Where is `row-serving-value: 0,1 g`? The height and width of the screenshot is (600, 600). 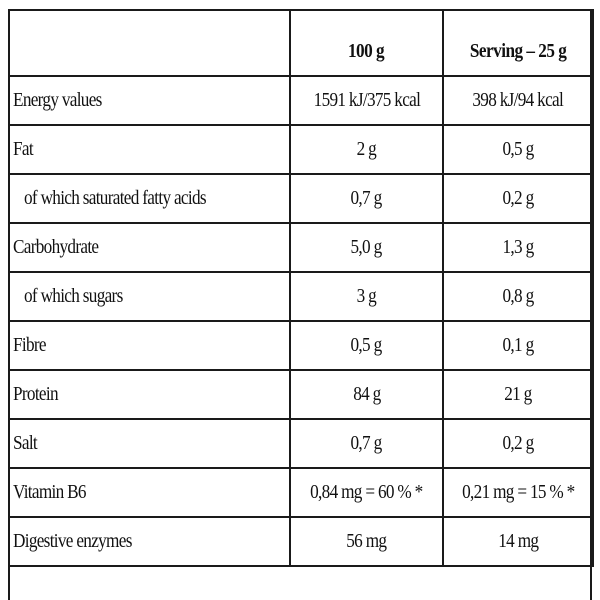
row-serving-value: 0,1 g is located at coordinates (518, 345).